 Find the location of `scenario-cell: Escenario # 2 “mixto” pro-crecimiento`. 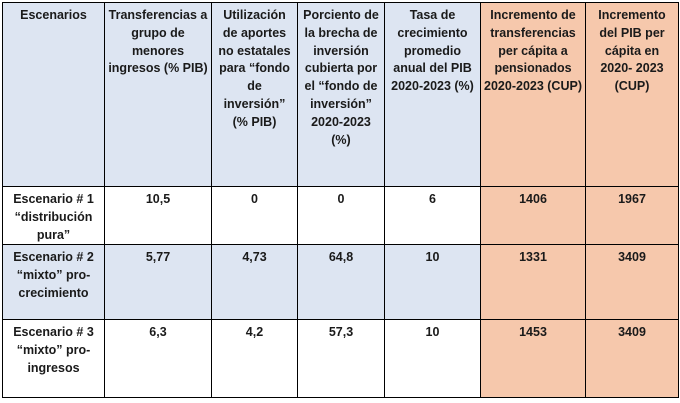

scenario-cell: Escenario # 2 “mixto” pro-crecimiento is located at coordinates (53, 282).